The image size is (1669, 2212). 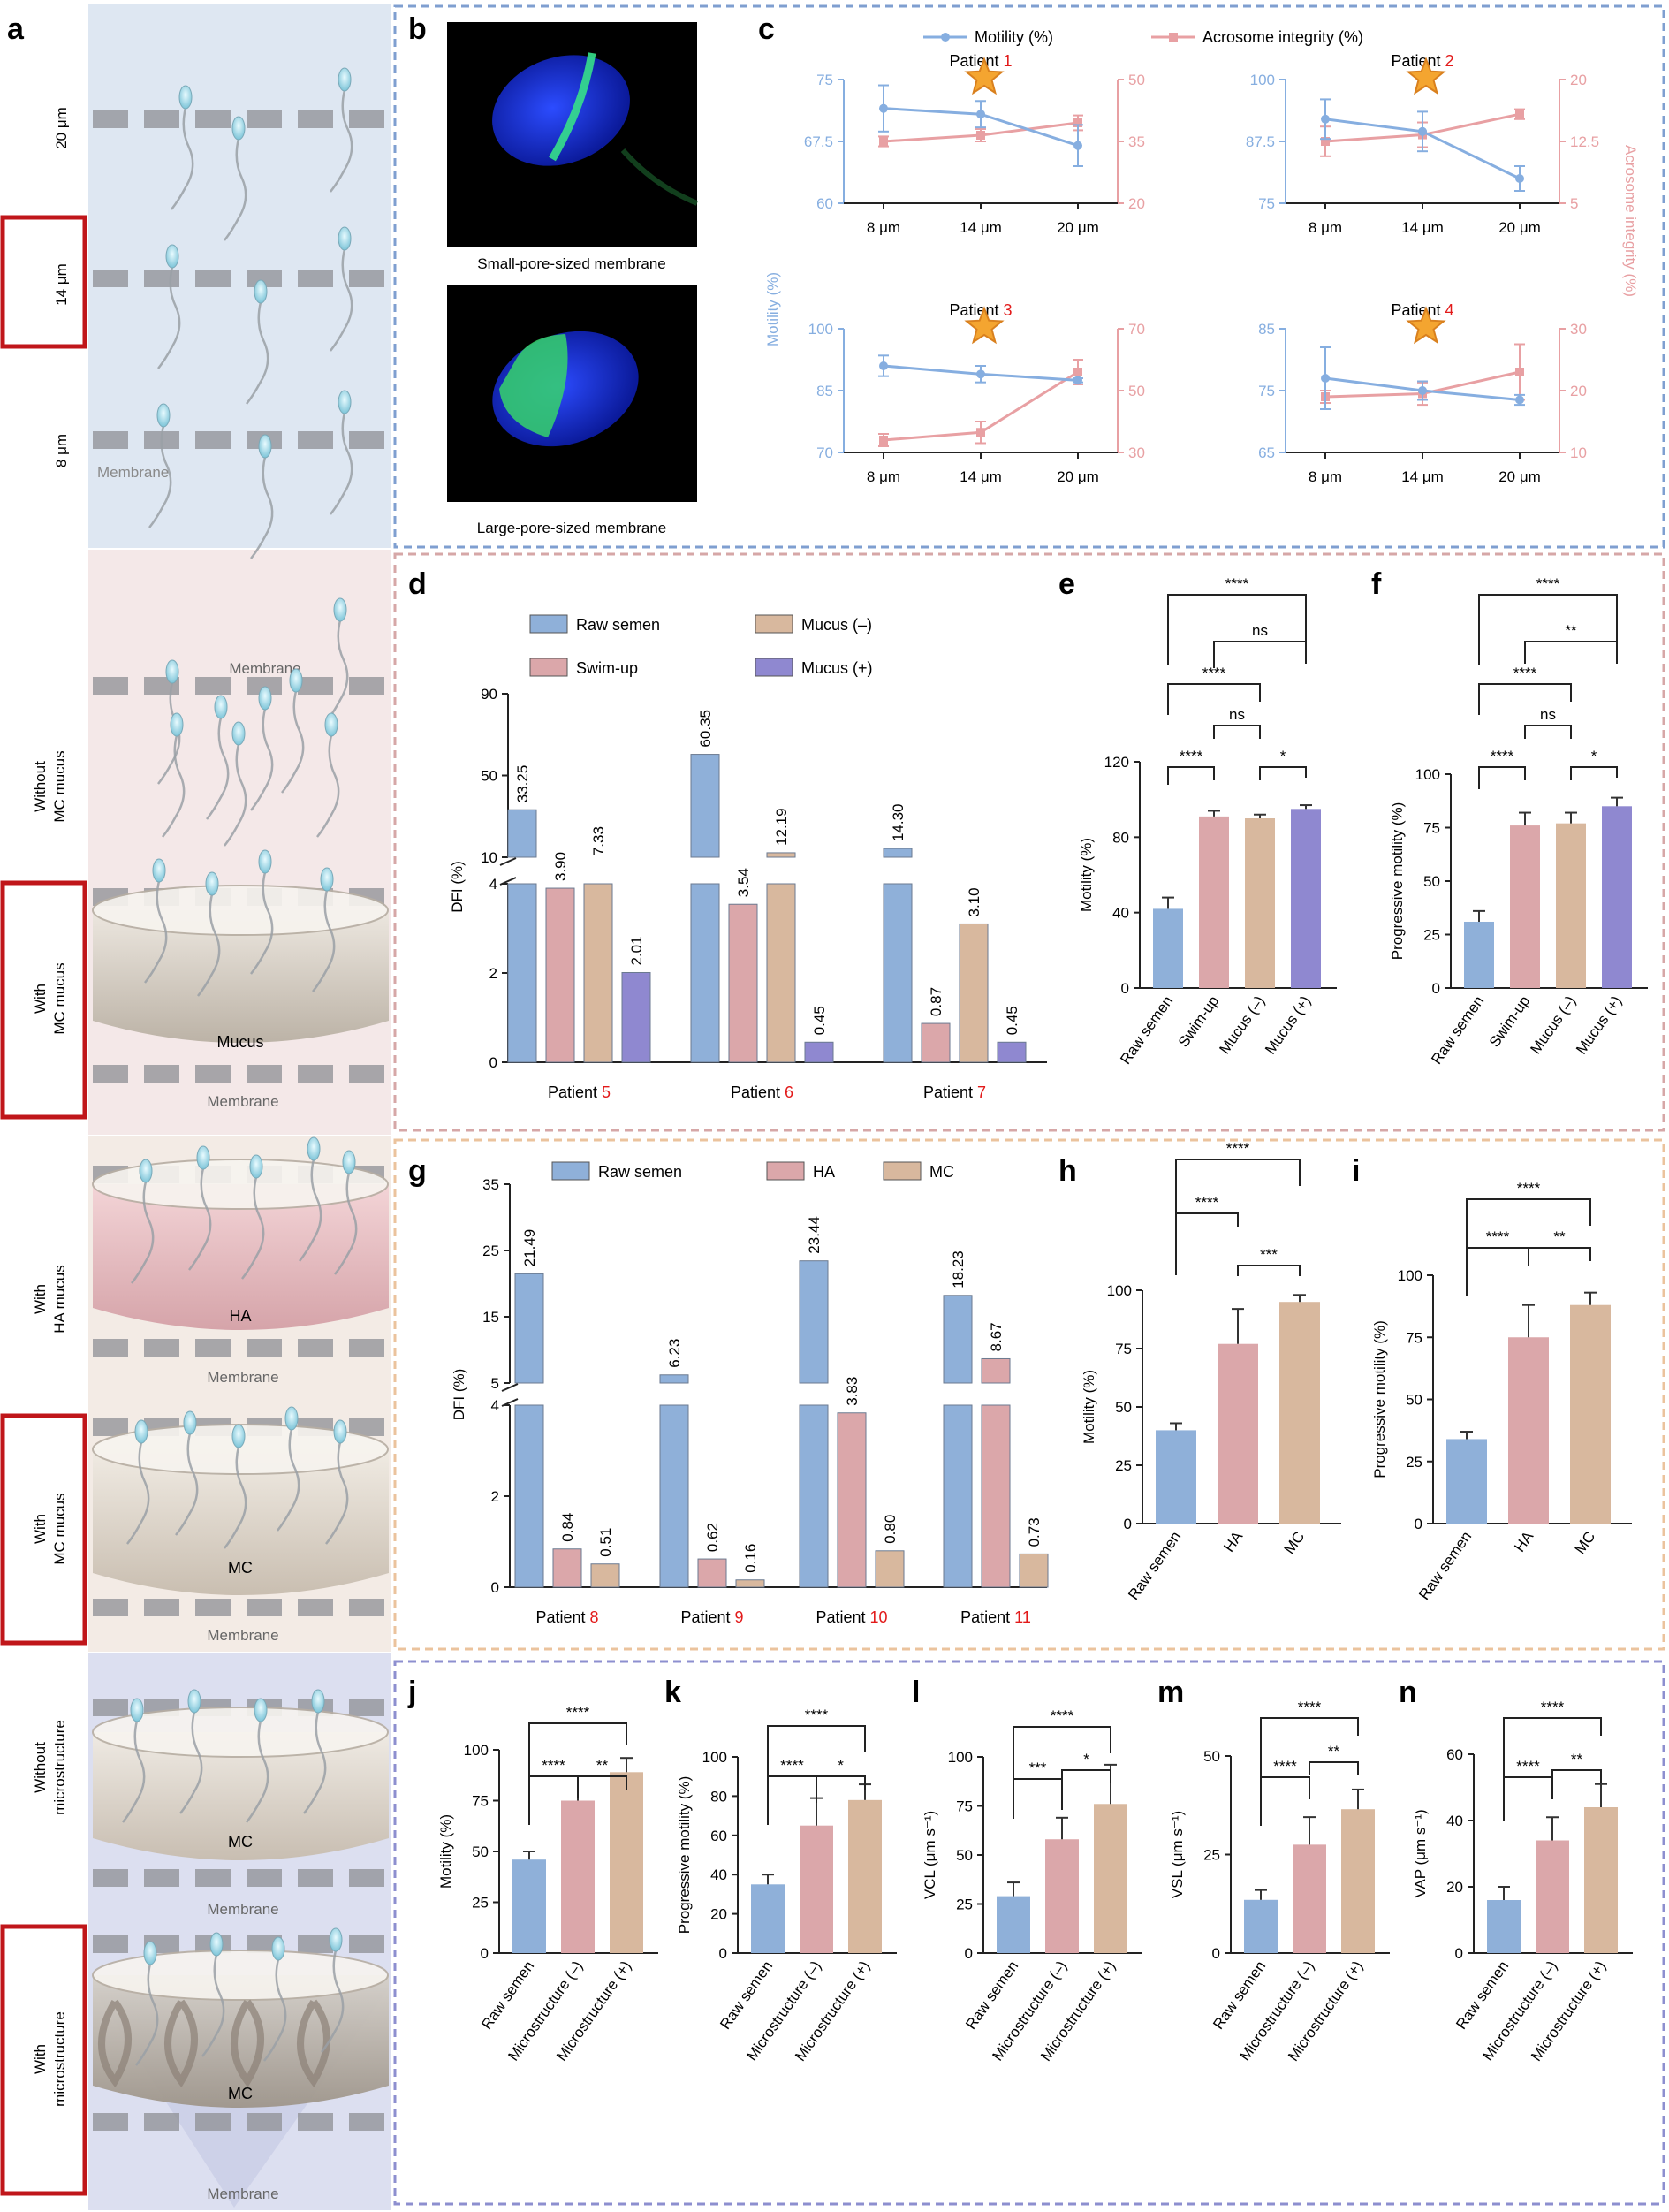 I want to click on side-label-5: With microstructure, so click(x=50, y=2059).